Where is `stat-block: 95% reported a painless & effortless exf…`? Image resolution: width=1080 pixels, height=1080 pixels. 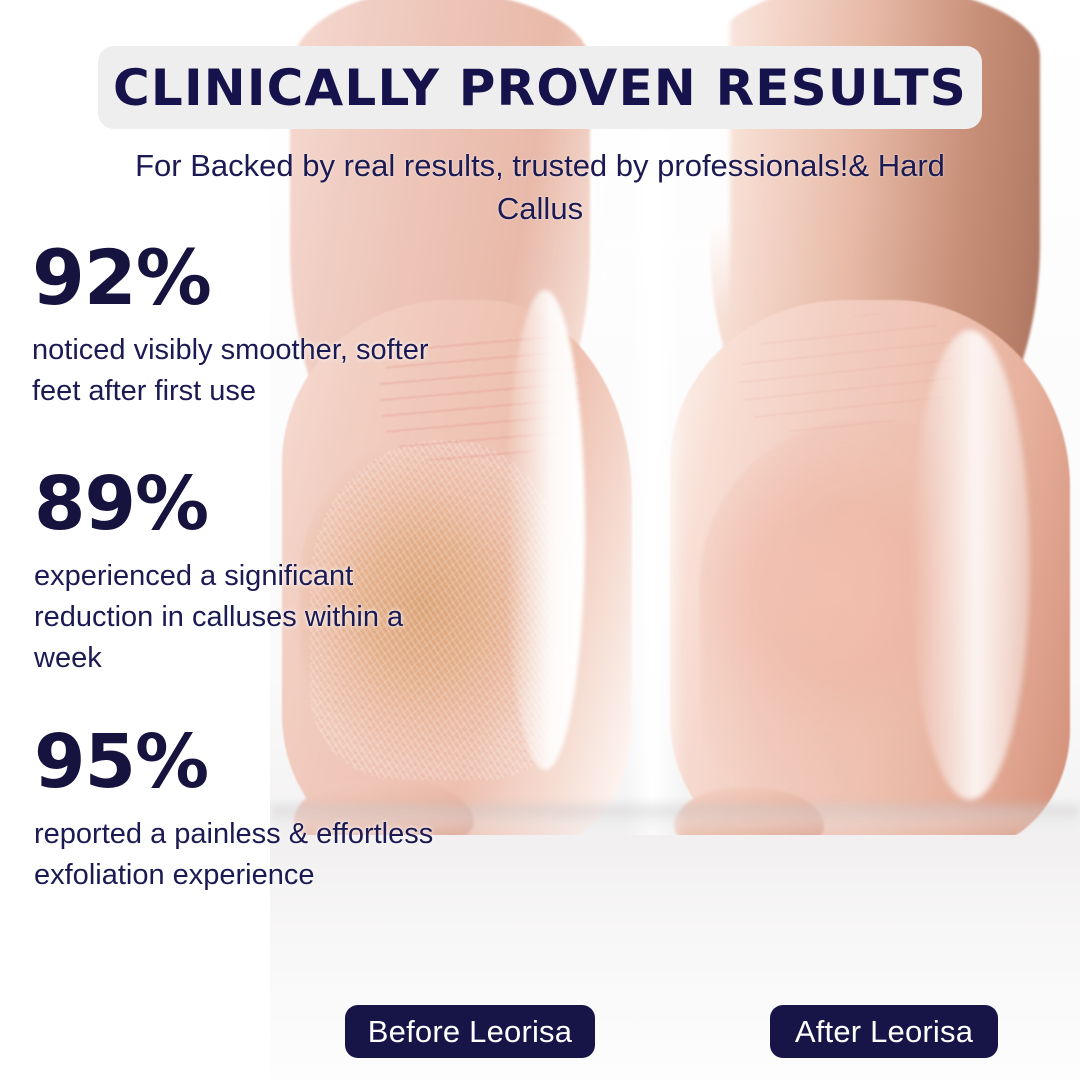
stat-block: 95% reported a painless & effortless exf… is located at coordinates (244, 810).